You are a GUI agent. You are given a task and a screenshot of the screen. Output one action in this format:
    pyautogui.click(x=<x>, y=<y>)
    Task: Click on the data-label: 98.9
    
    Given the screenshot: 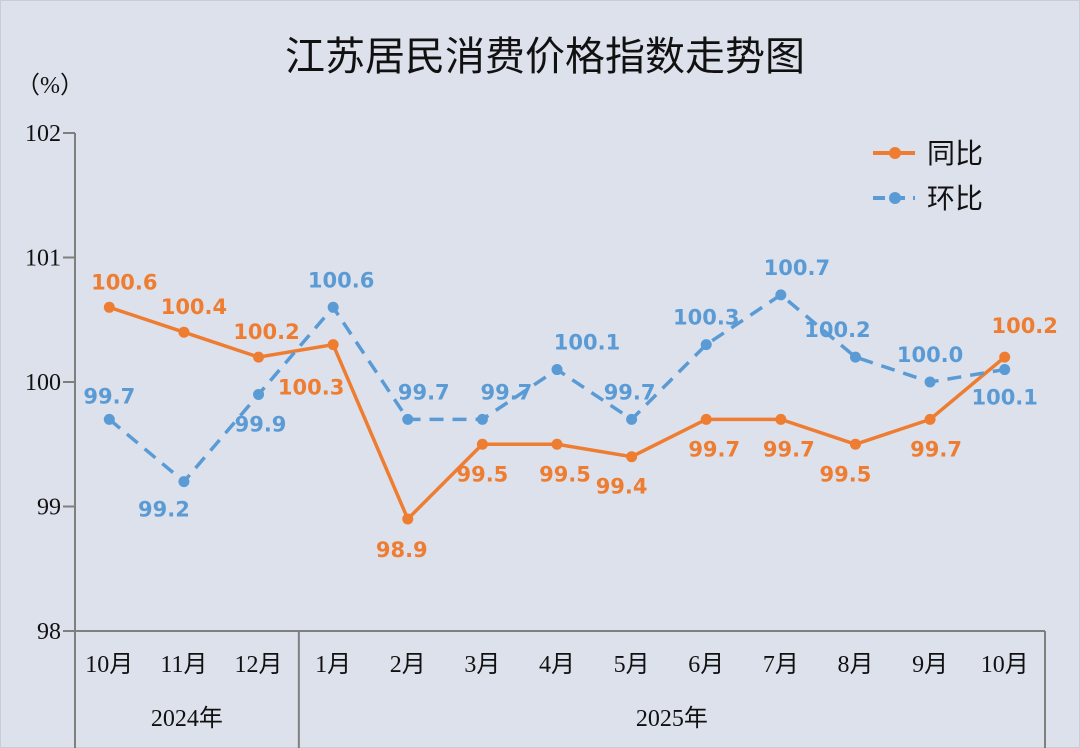 What is the action you would take?
    pyautogui.click(x=402, y=550)
    